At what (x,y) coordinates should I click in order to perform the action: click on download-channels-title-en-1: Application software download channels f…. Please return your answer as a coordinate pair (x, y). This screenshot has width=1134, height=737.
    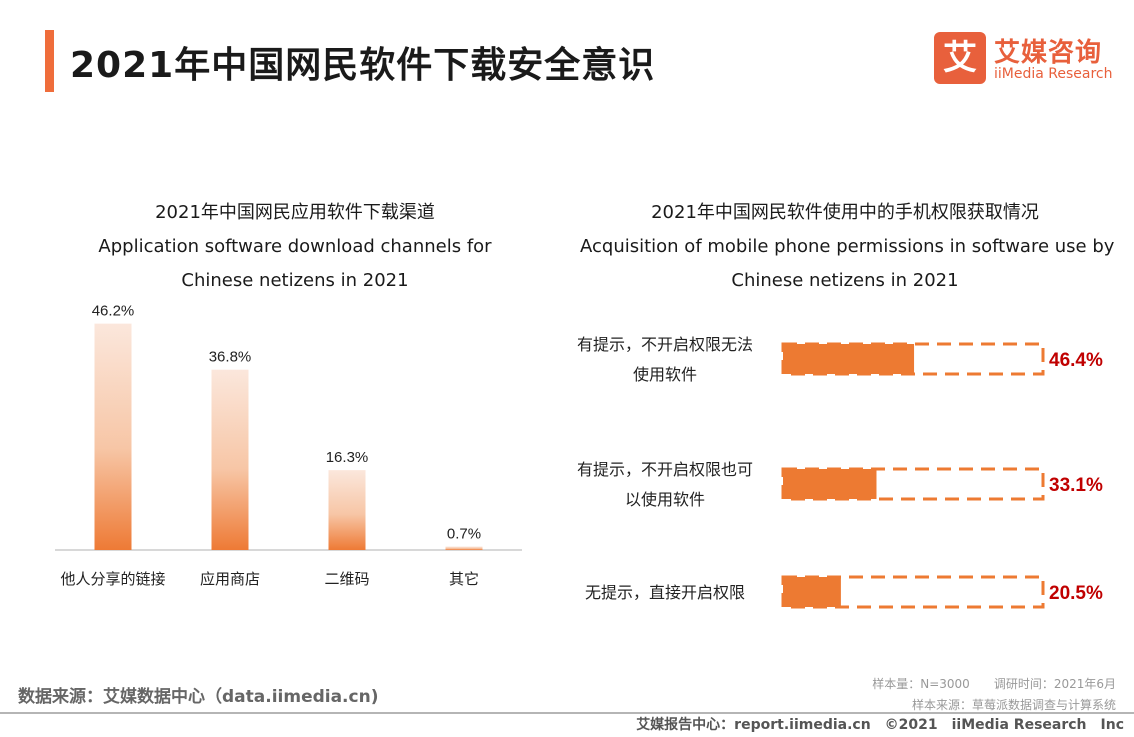
    Looking at the image, I should click on (295, 246).